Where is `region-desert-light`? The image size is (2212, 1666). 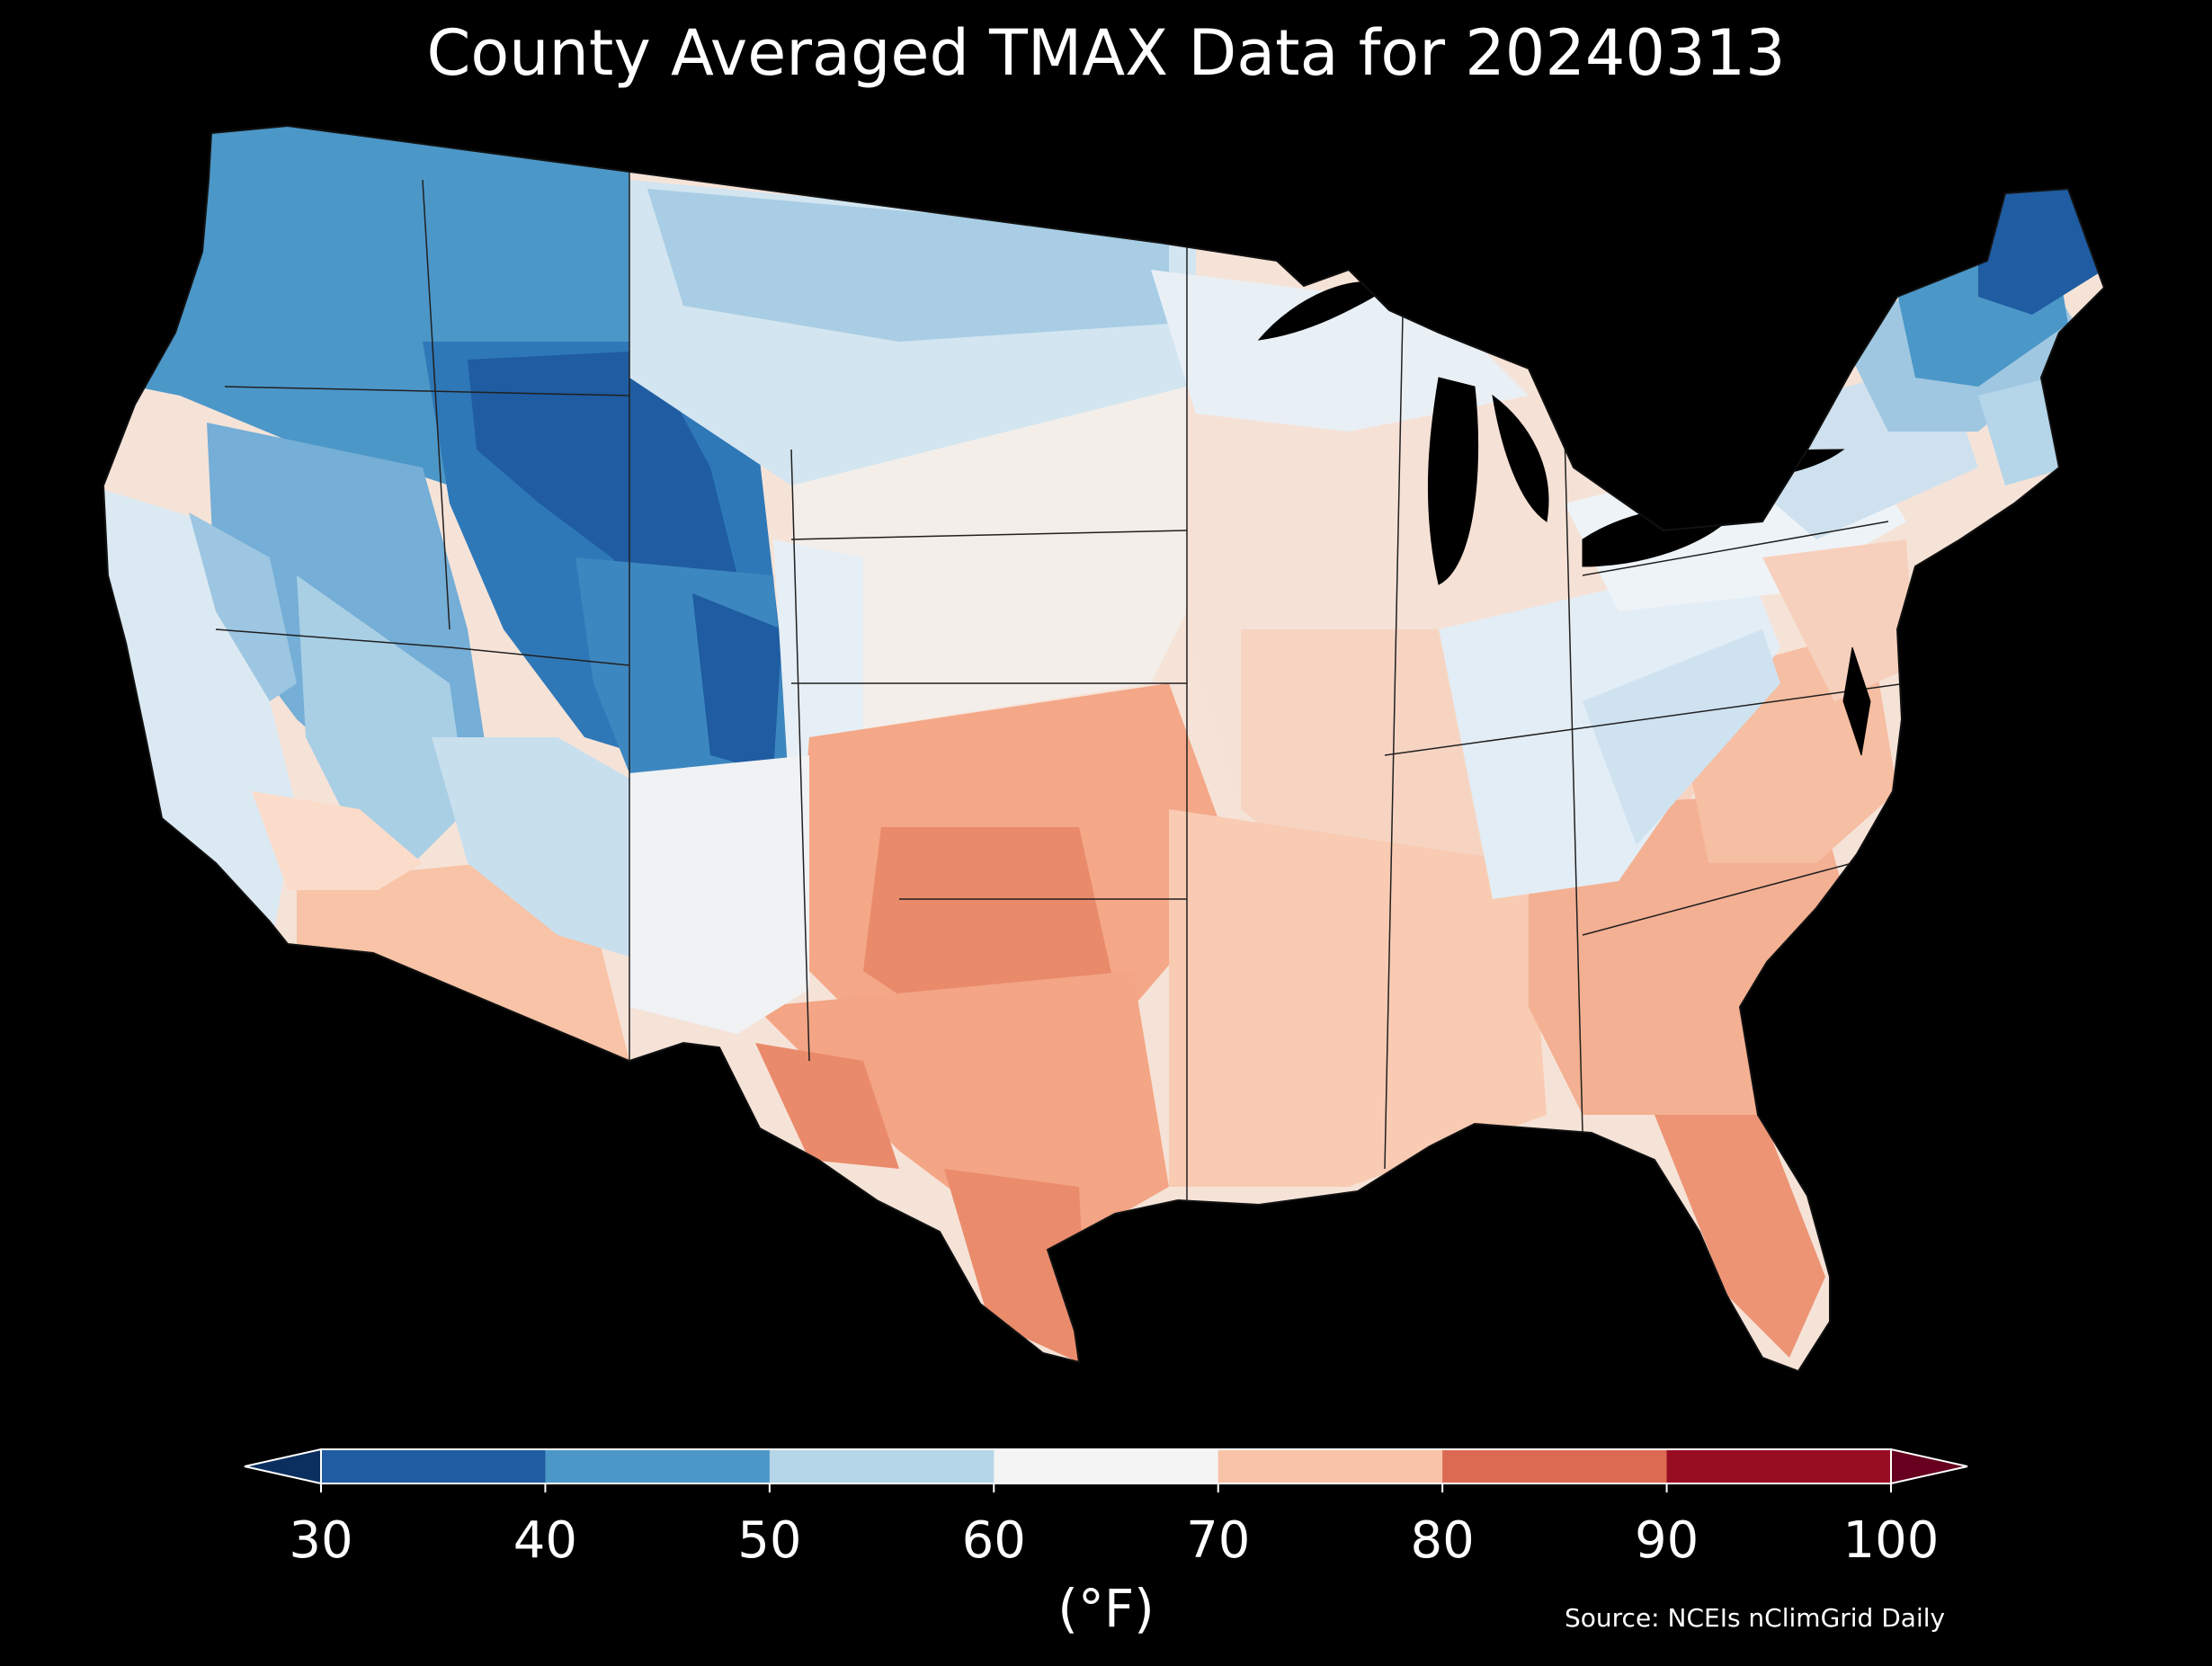
region-desert-light is located at coordinates (337, 840).